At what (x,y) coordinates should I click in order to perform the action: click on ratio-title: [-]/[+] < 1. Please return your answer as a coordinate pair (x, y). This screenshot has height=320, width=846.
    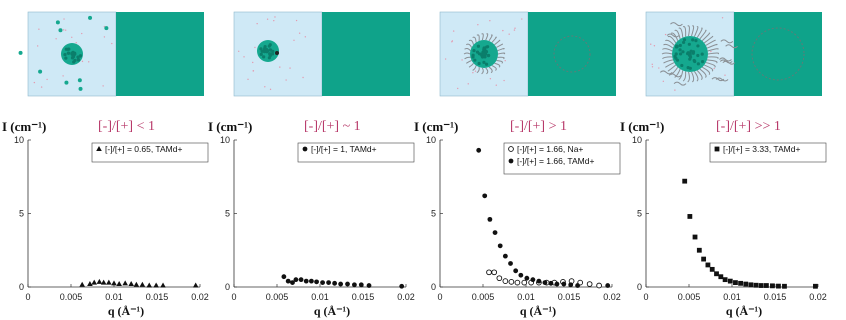
    Looking at the image, I should click on (126, 126).